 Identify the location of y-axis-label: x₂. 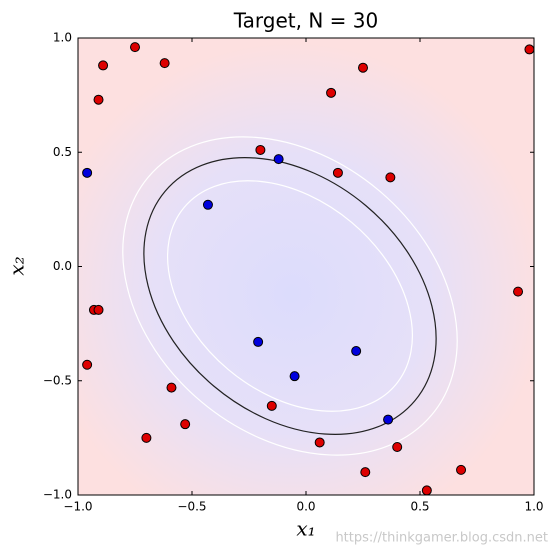
(17, 265).